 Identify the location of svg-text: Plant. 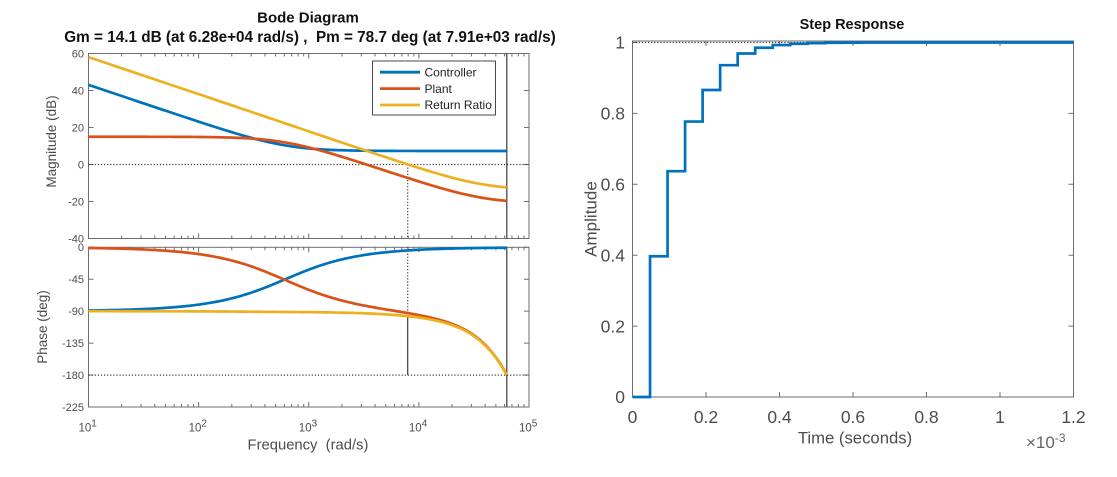
(439, 89).